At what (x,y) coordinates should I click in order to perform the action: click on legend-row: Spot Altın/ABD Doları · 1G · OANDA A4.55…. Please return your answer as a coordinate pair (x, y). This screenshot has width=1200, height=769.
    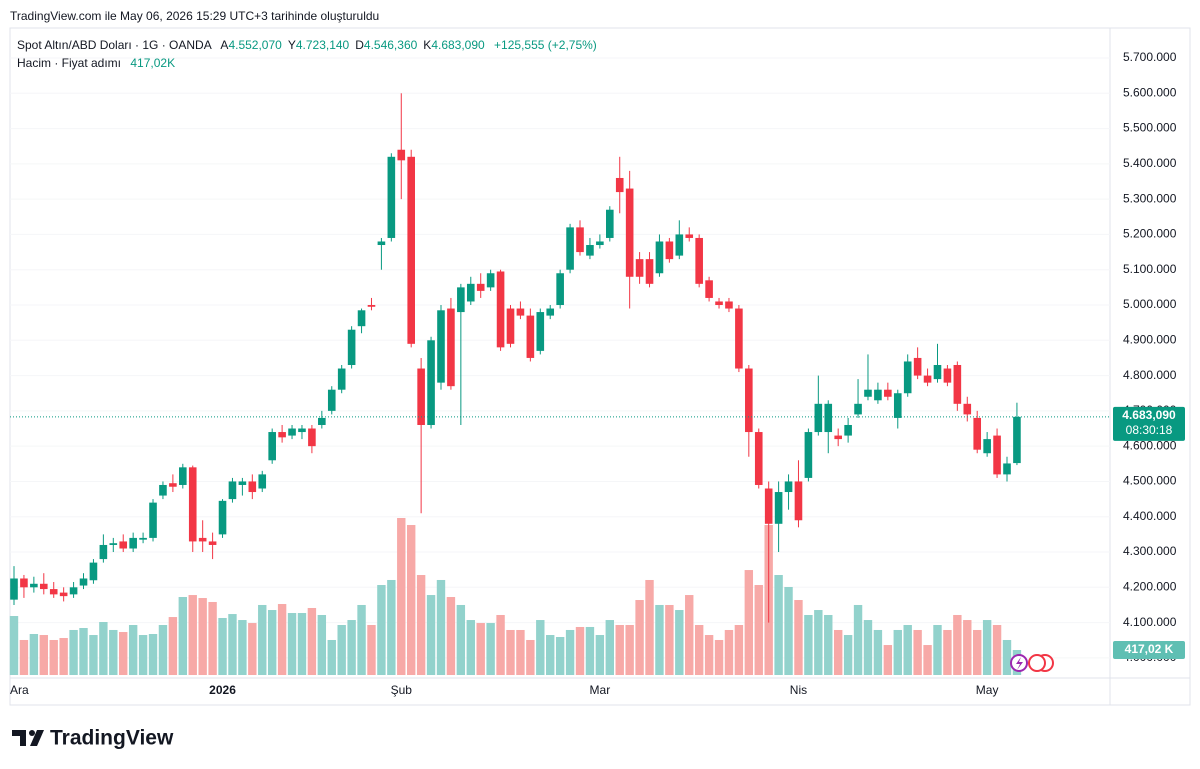
    Looking at the image, I should click on (307, 45).